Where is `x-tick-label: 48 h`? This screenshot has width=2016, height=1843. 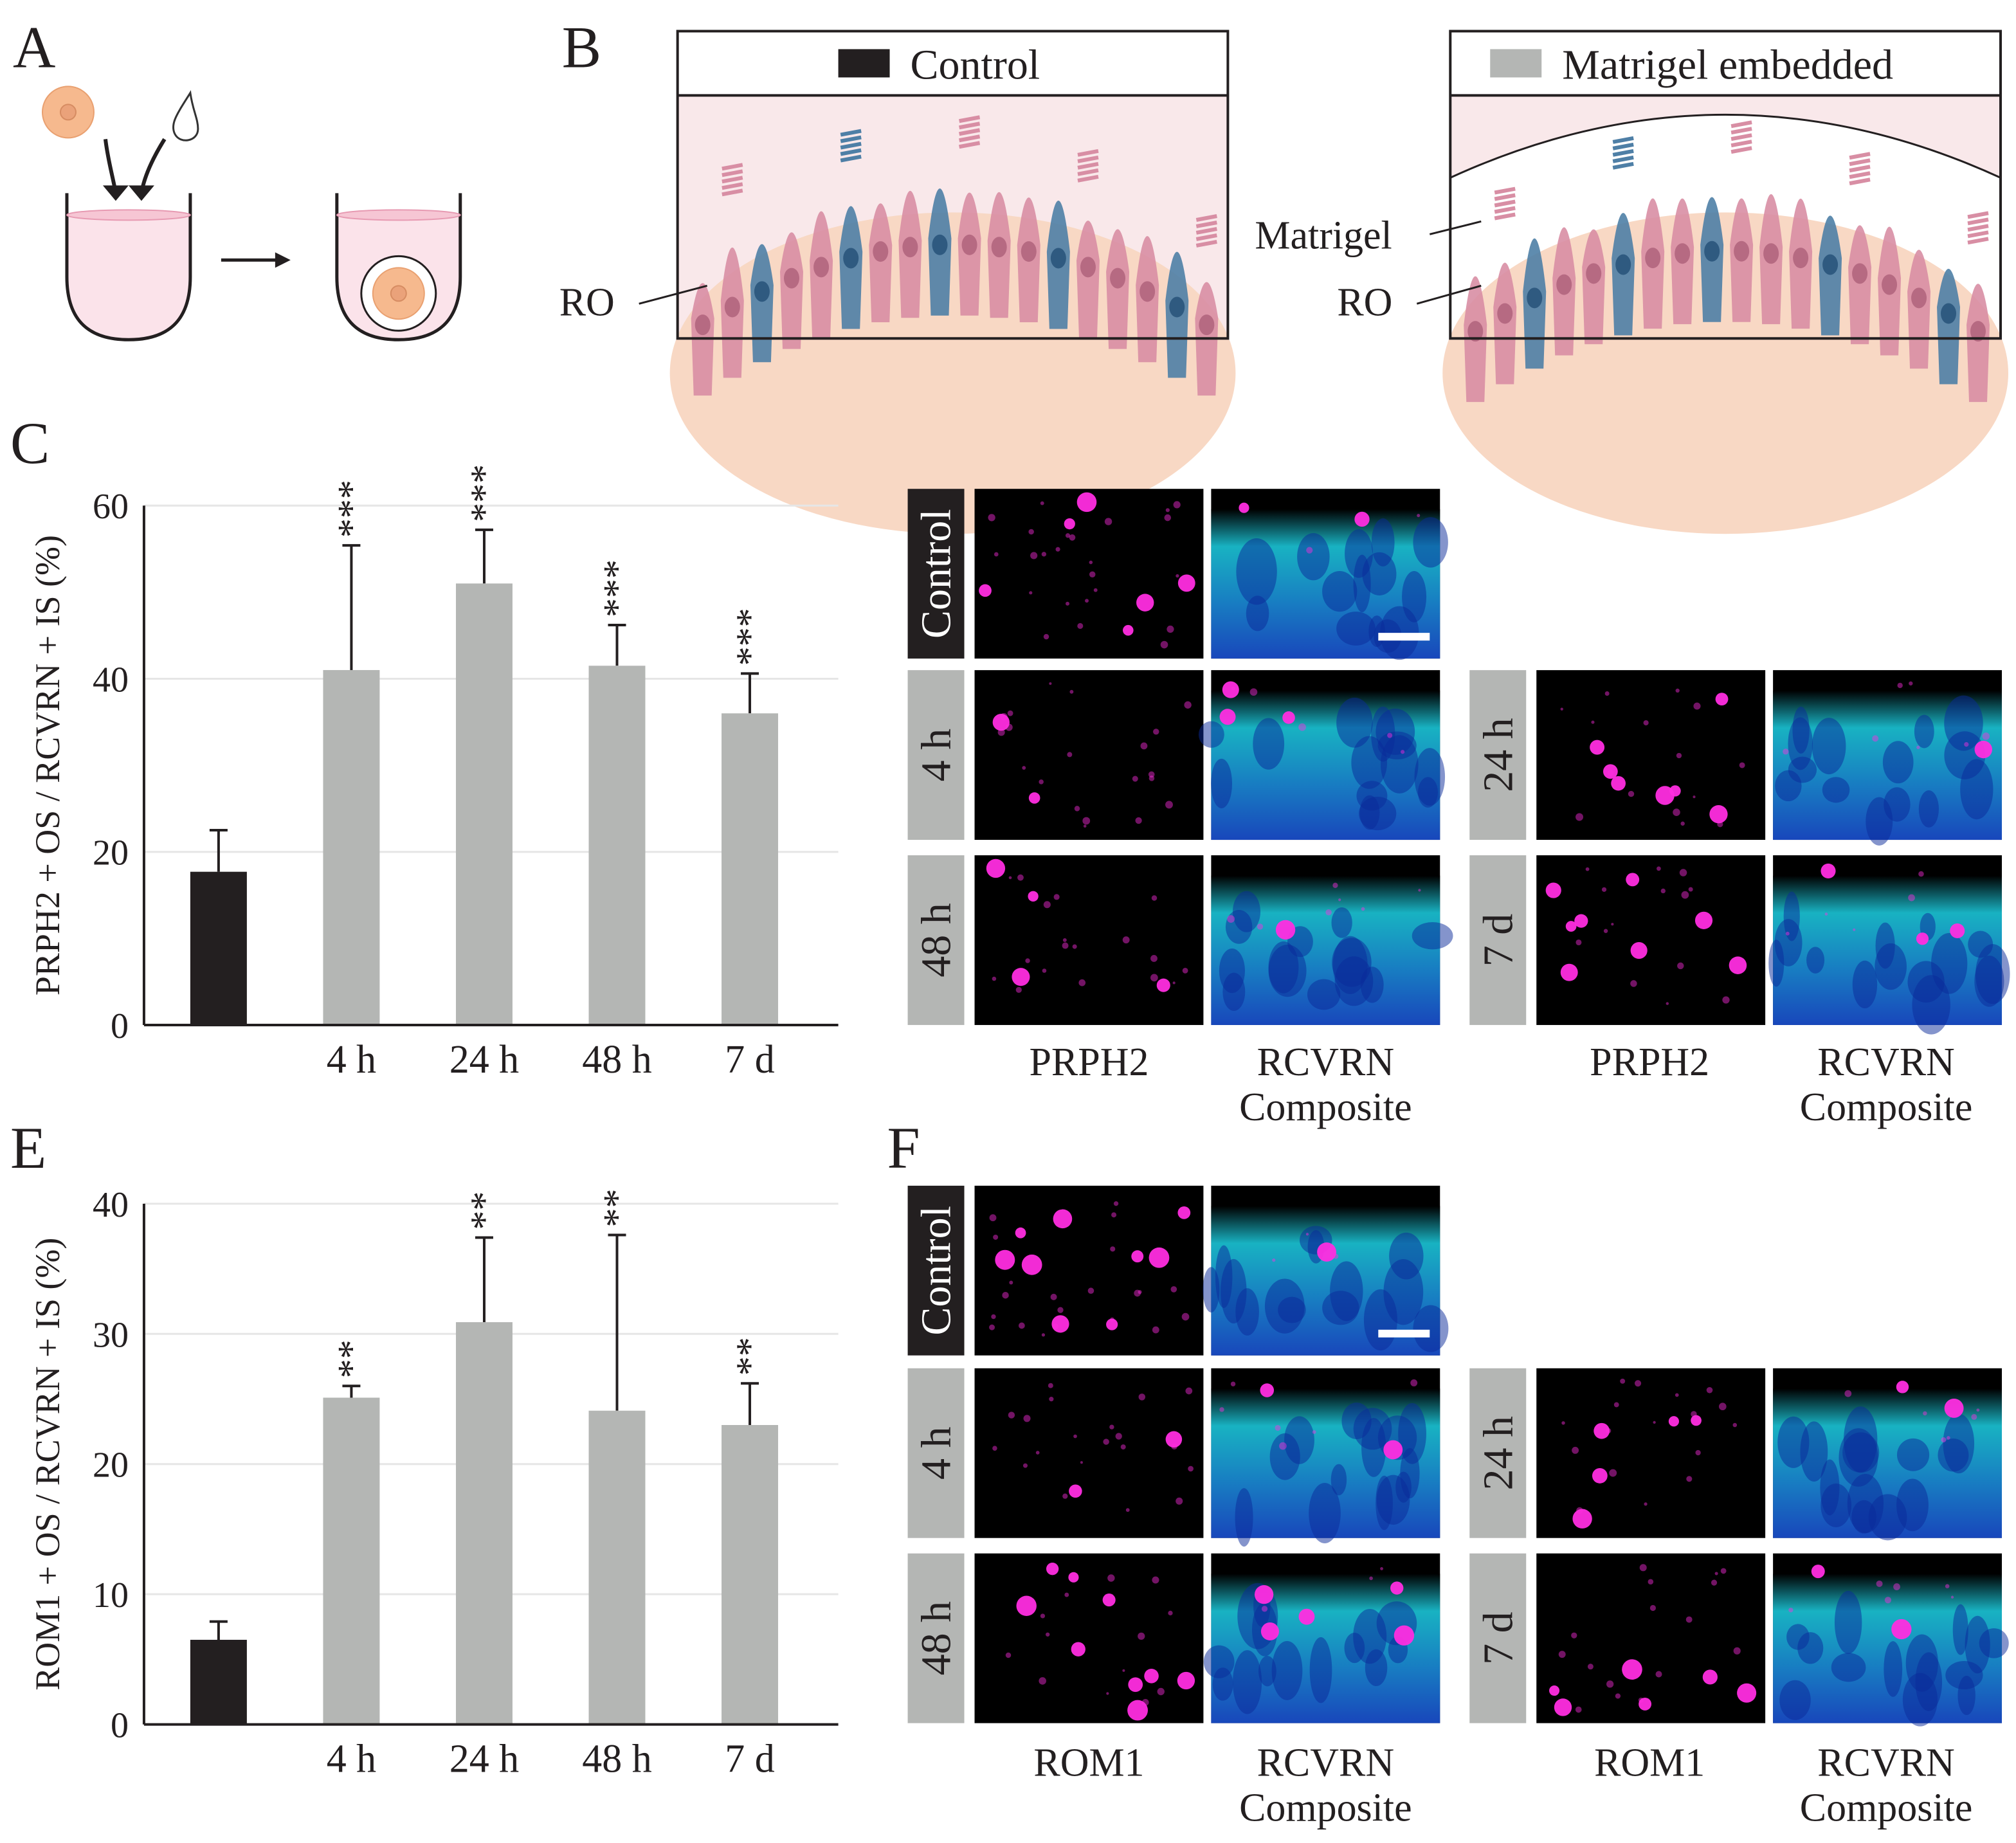 x-tick-label: 48 h is located at coordinates (616, 1060).